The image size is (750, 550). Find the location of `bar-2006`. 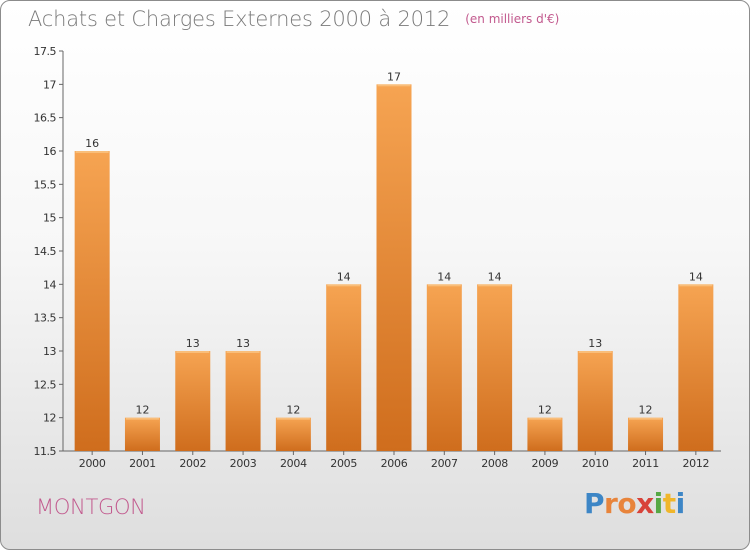

bar-2006 is located at coordinates (394, 267).